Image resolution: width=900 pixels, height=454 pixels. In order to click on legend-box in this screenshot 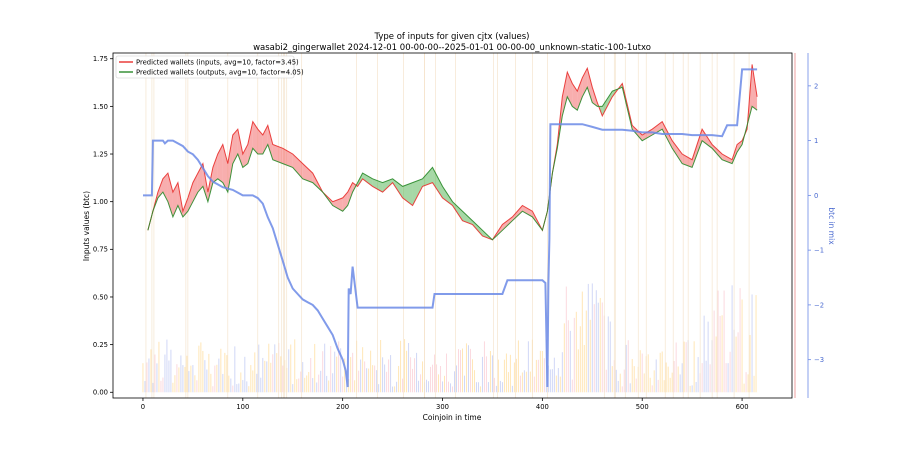, I will do `click(205, 67)`.